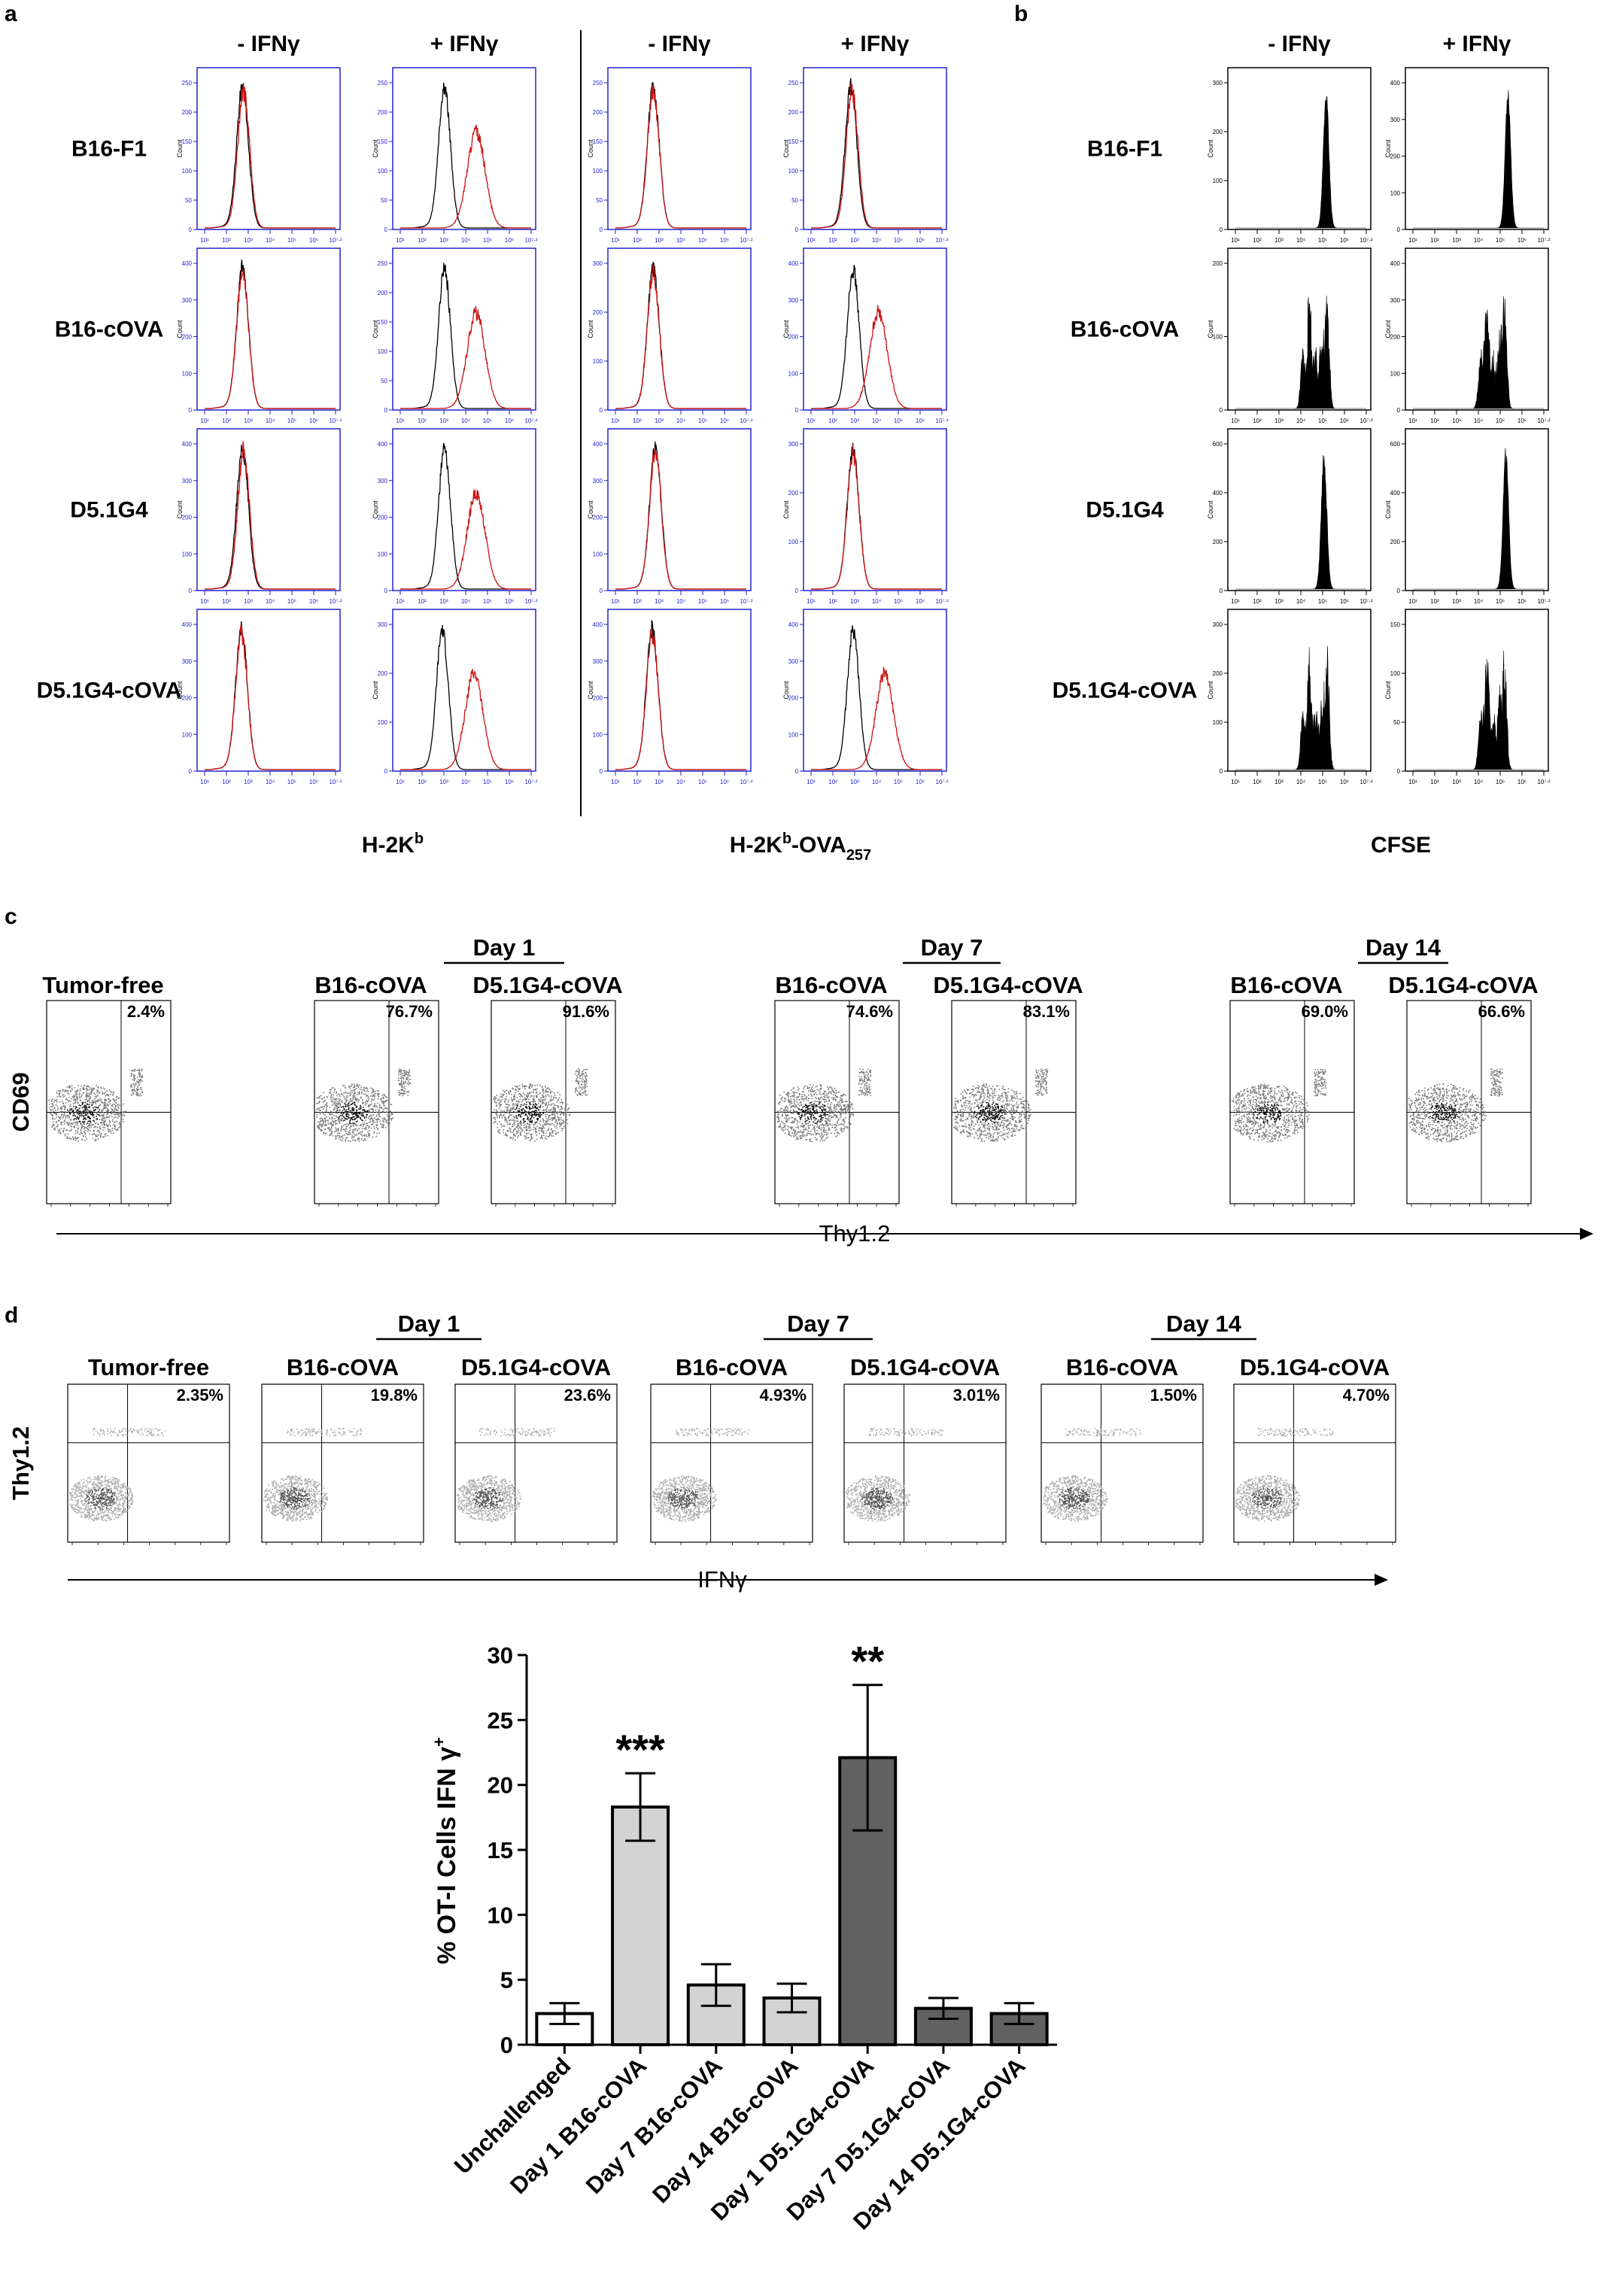 The width and height of the screenshot is (1601, 2296). I want to click on y-tick-label: 0, so click(601, 229).